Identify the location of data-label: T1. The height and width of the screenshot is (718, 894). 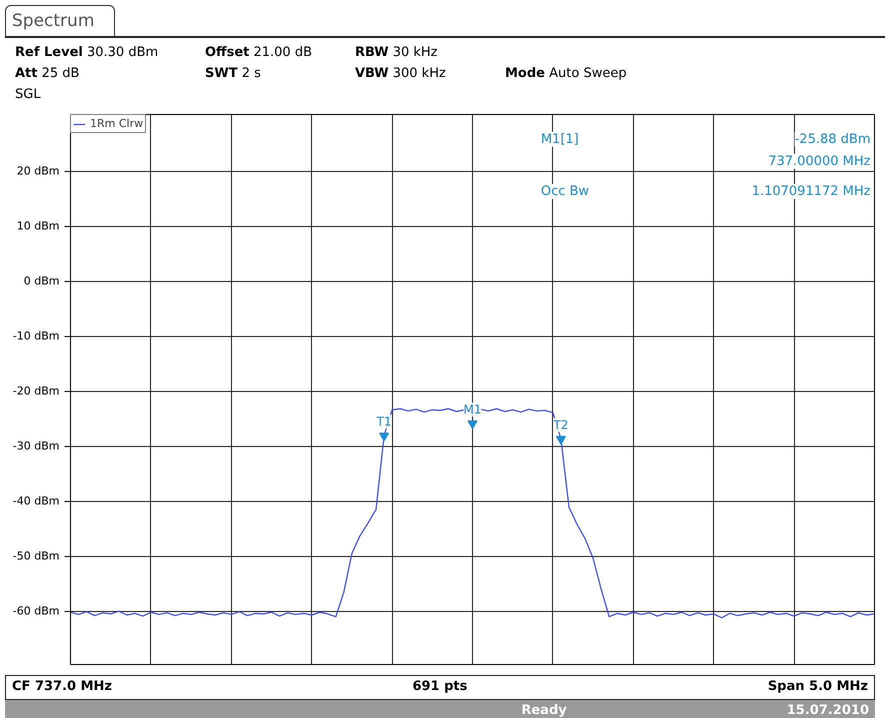
(384, 421).